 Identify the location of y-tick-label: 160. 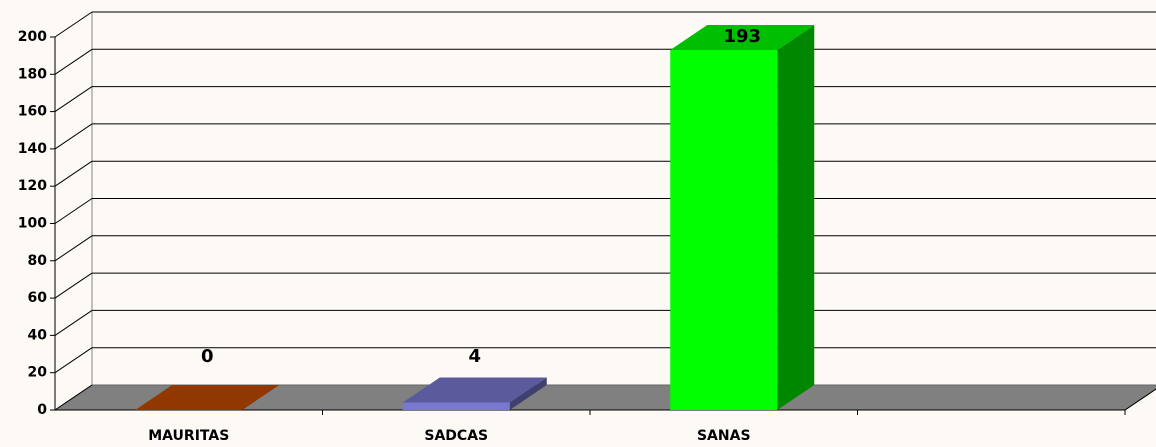
(32, 112).